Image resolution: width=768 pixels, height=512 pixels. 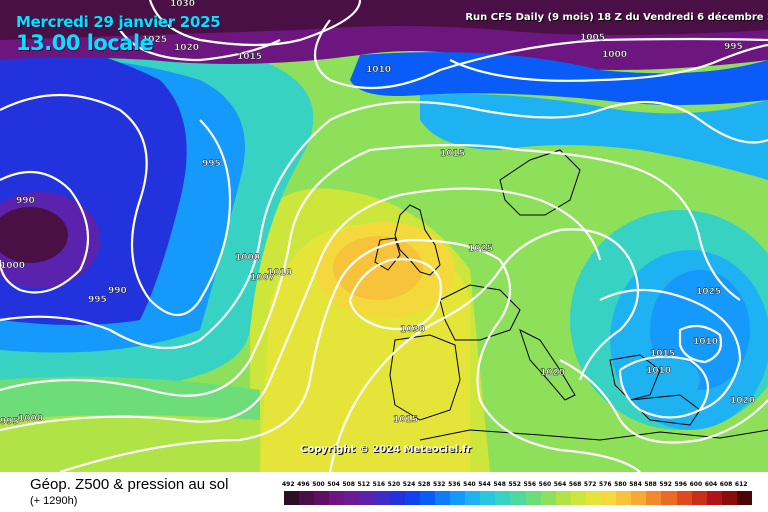 What do you see at coordinates (262, 278) in the screenshot?
I see `isobar-label: 1007` at bounding box center [262, 278].